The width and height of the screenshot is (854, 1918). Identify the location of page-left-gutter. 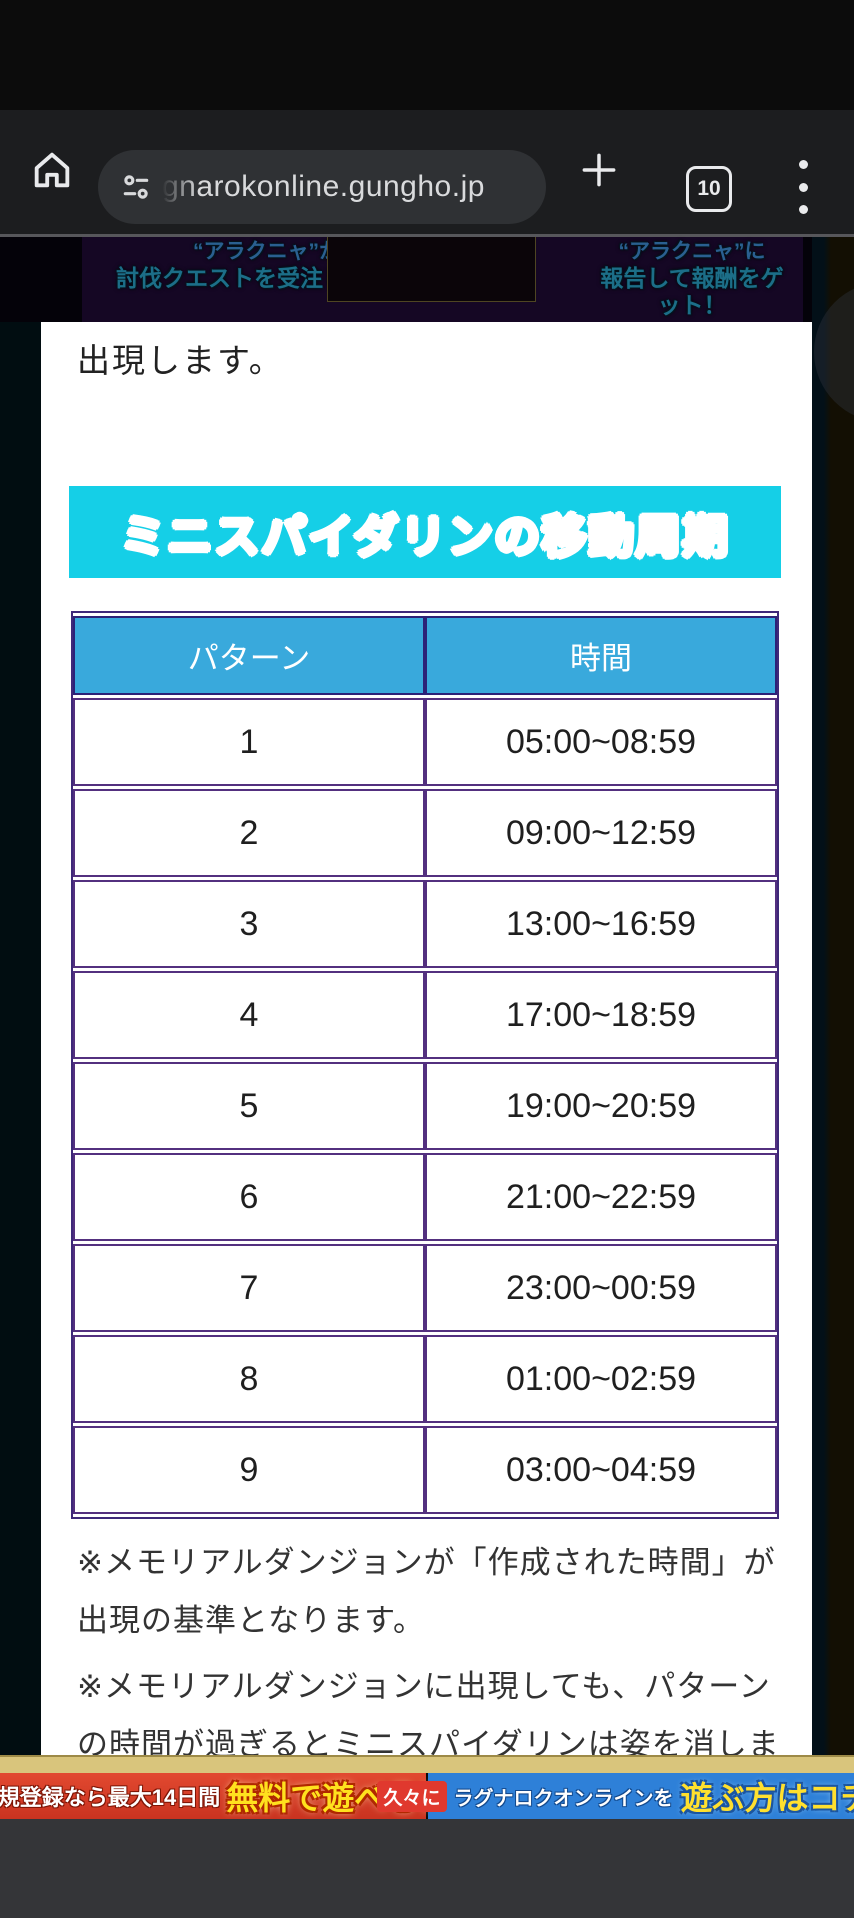
(20, 1038).